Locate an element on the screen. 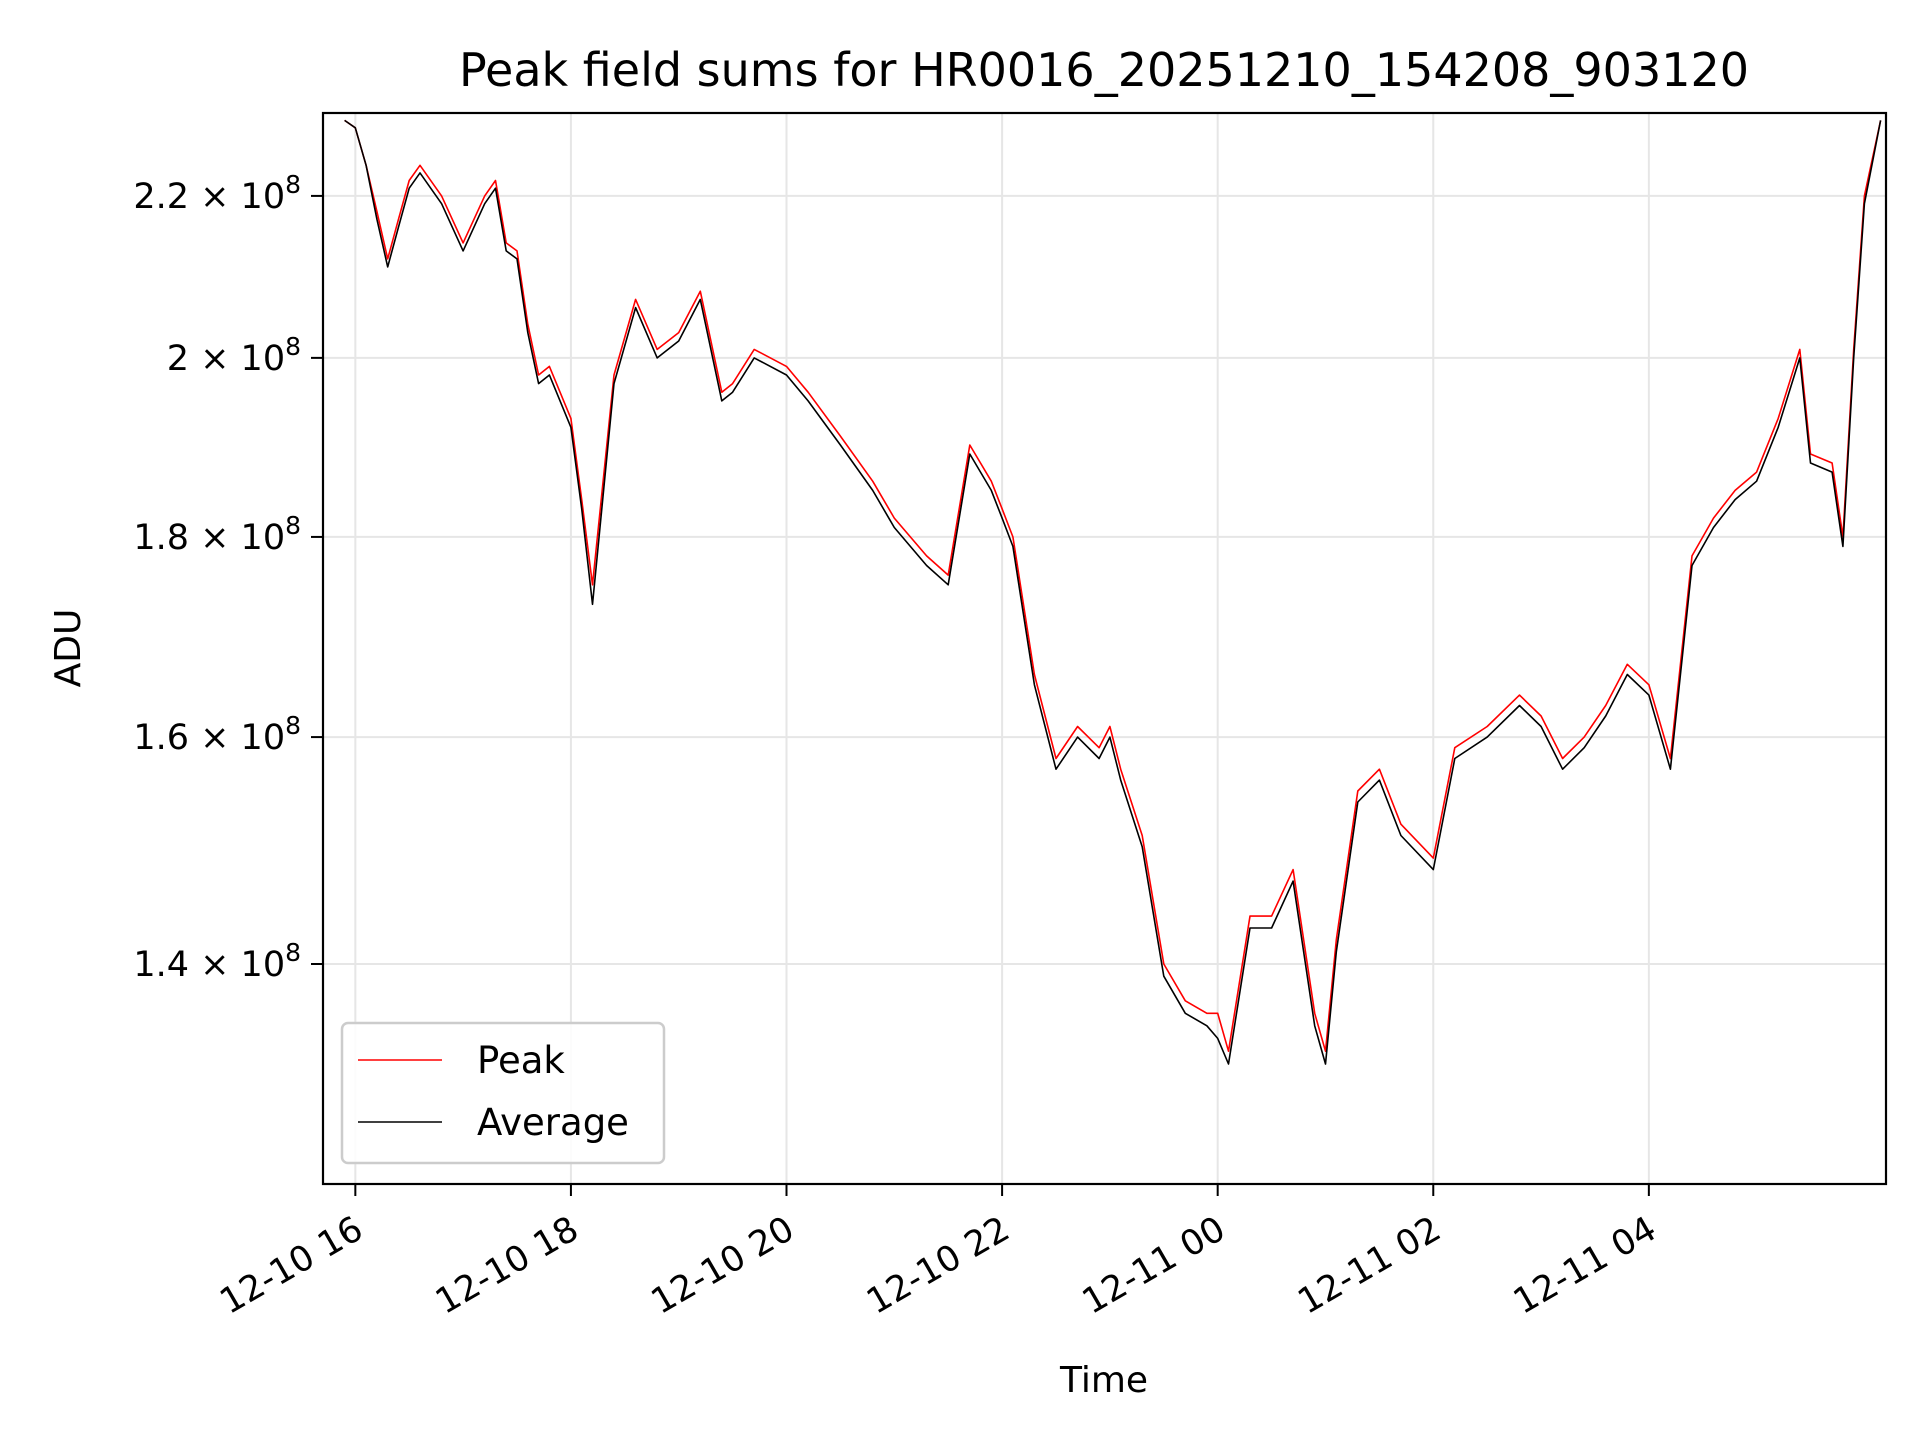 This screenshot has height=1440, width=1920. y-tick-label: 1.6 × 108 is located at coordinates (217, 734).